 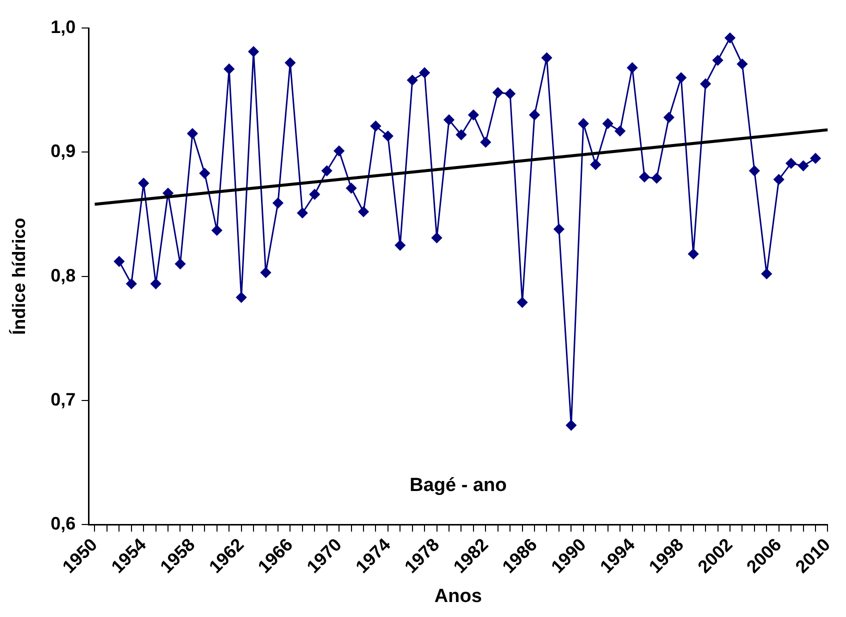 What do you see at coordinates (18, 276) in the screenshot?
I see `y-axis-title: Índice hídrico` at bounding box center [18, 276].